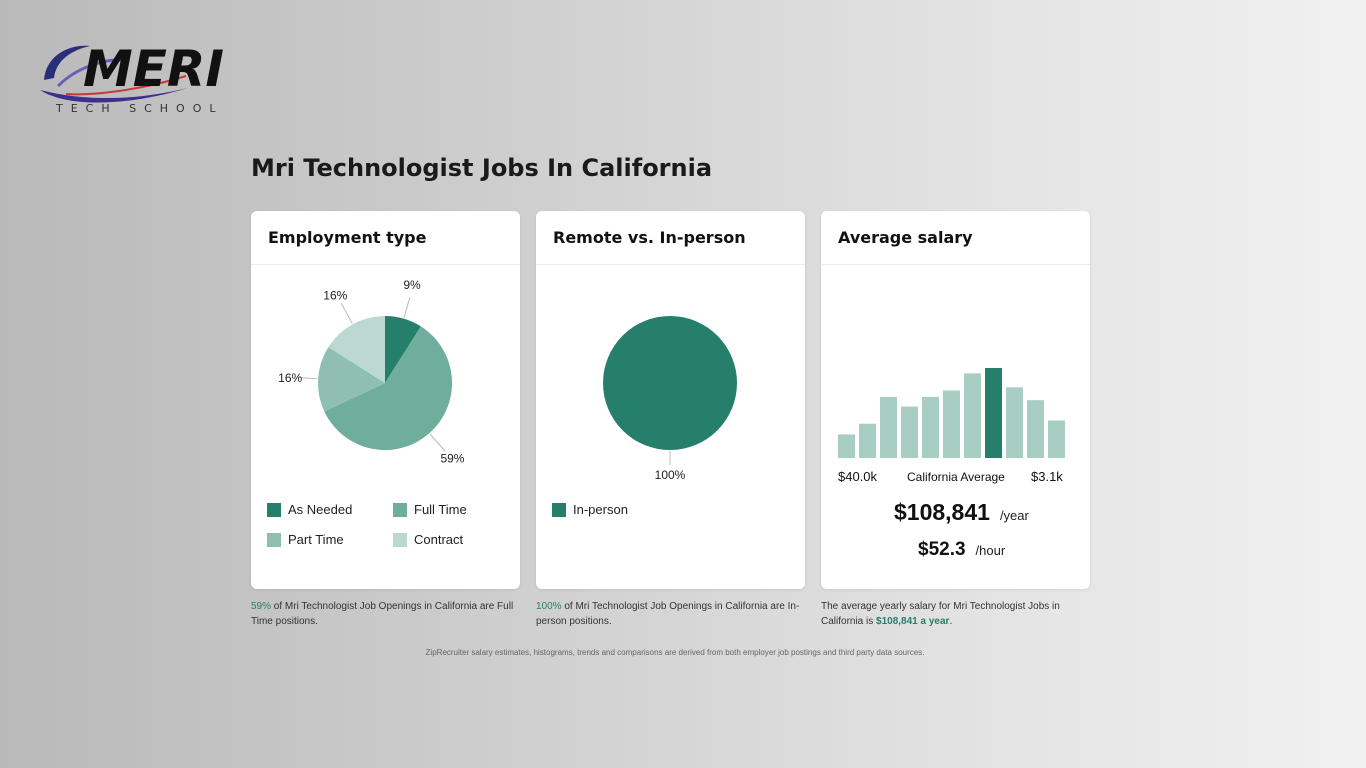 This screenshot has width=1366, height=768. I want to click on legend-as-needed: As Needed, so click(309, 509).